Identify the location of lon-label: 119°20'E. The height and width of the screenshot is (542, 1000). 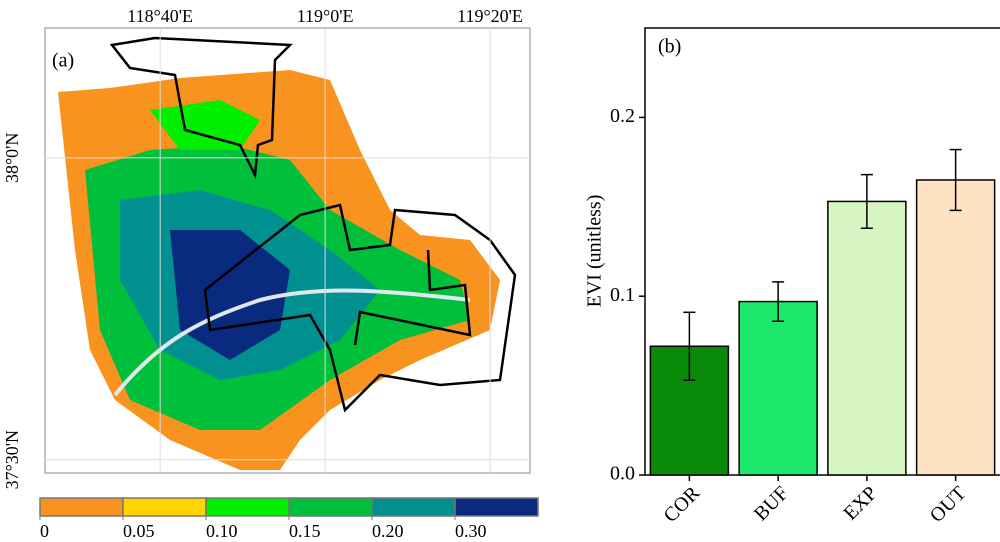
(490, 16).